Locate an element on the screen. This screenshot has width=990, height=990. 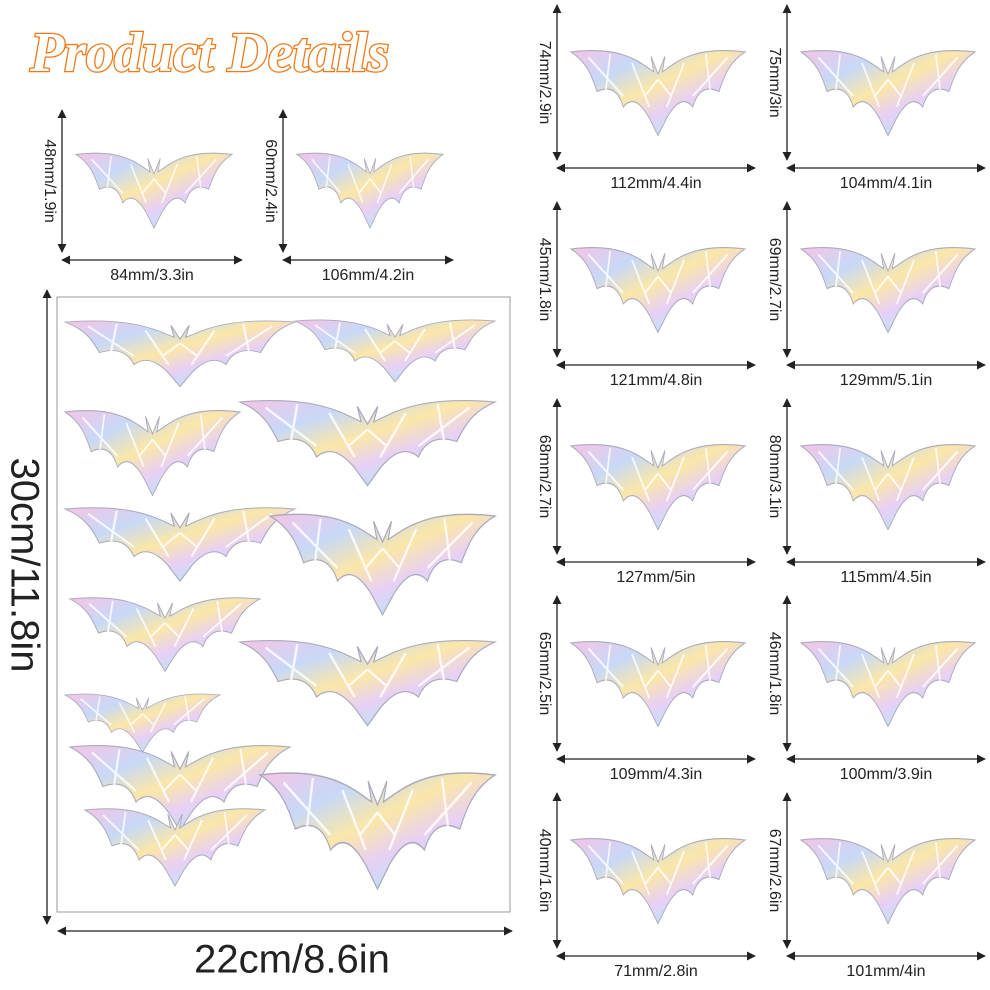
height-label: 40mm/1.6in is located at coordinates (544, 871).